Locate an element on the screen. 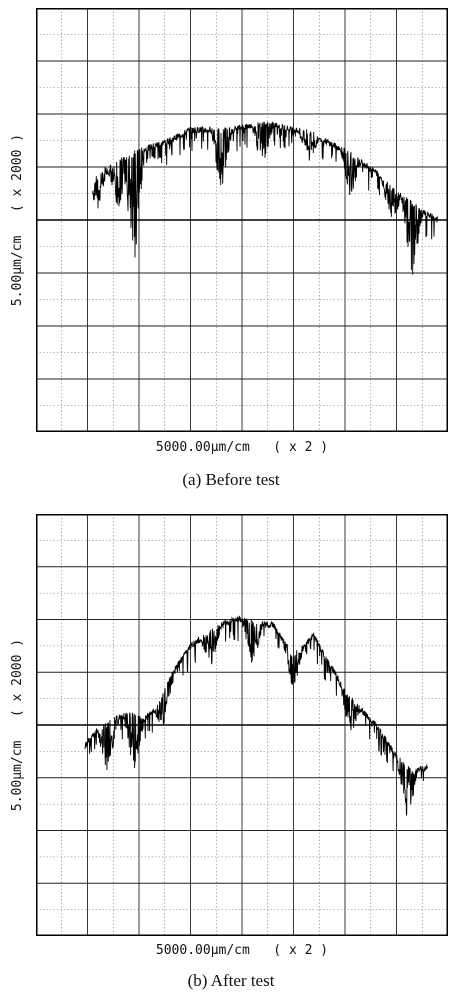 Image resolution: width=462 pixels, height=1000 pixels. y-axis-label-after: 5.00μm/cm ( x 2000 ) is located at coordinates (17, 725).